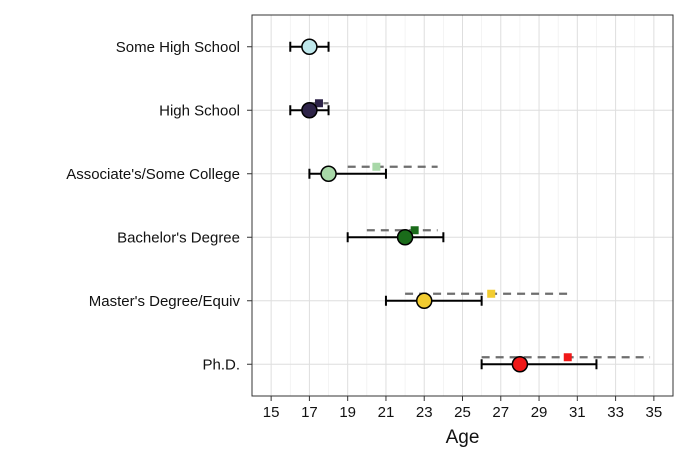  What do you see at coordinates (654, 412) in the screenshot?
I see `x-tick-label: 35` at bounding box center [654, 412].